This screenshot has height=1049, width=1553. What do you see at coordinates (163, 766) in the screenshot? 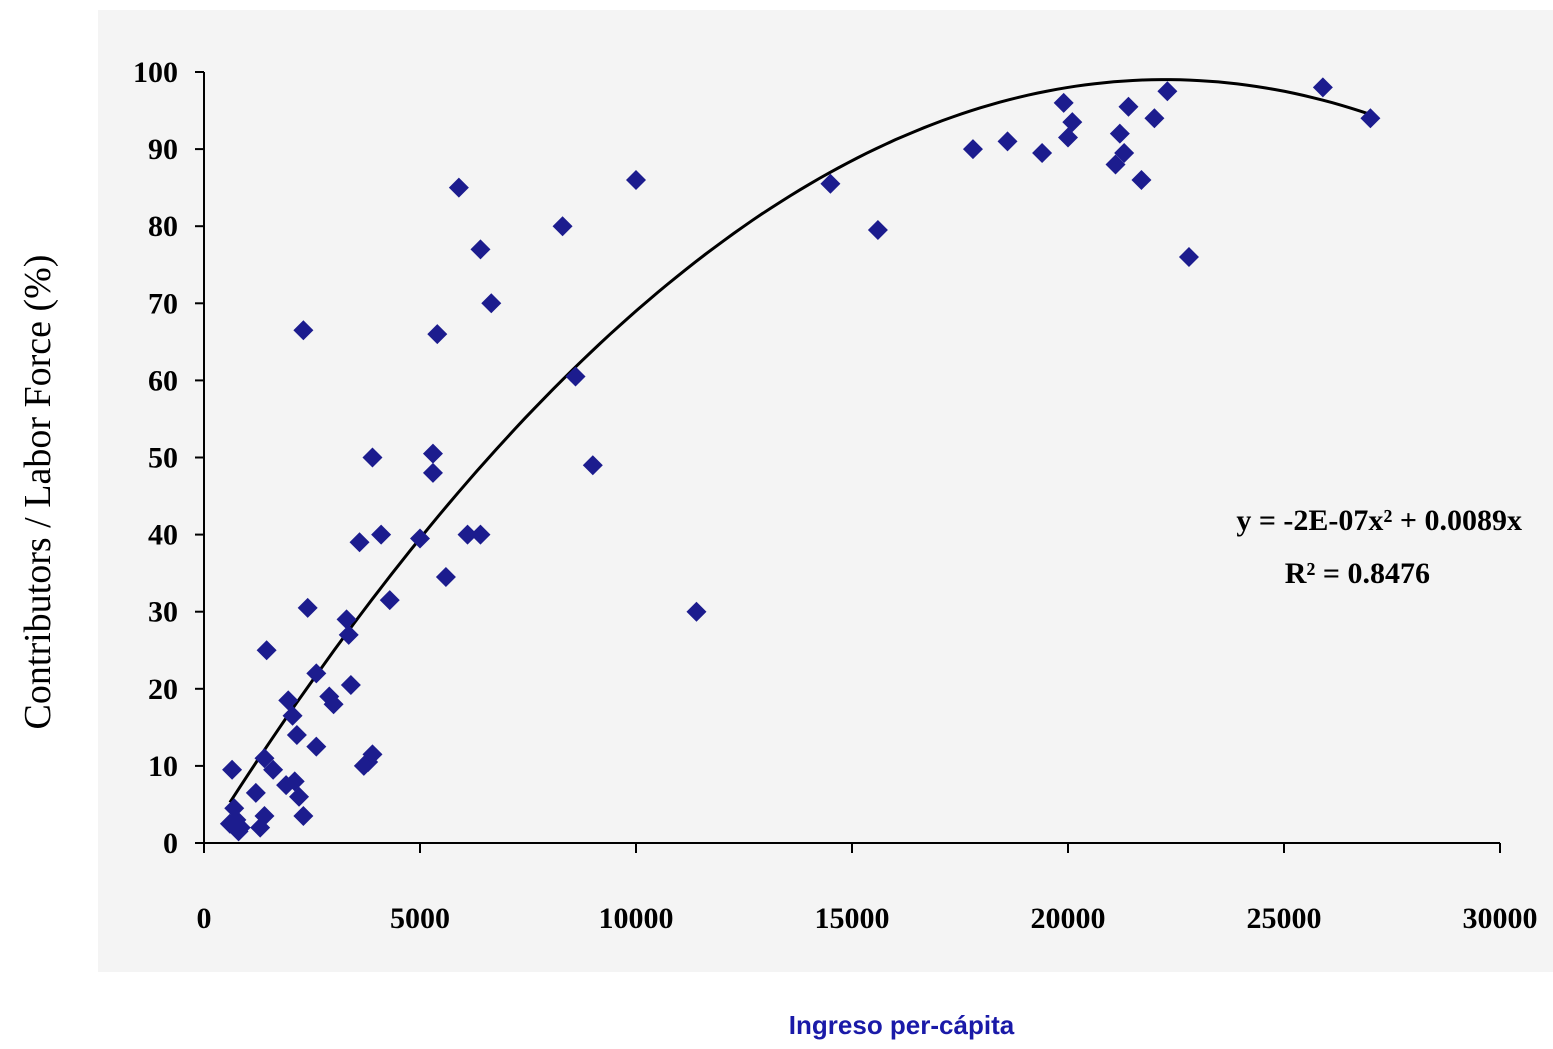
I see `y-tick-label: 10` at bounding box center [163, 766].